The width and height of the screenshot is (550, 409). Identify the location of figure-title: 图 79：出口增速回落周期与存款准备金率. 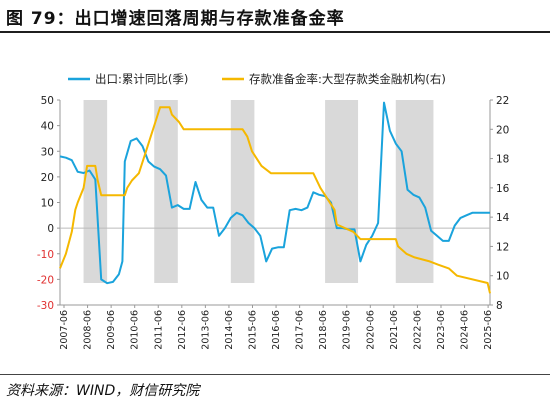
(175, 19).